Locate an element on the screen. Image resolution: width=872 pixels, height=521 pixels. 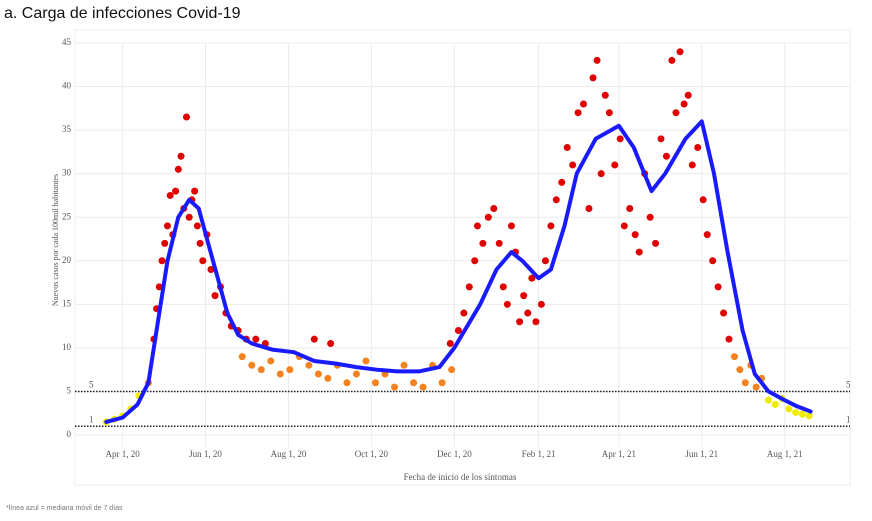
y-tick-label: 10 is located at coordinates (67, 347).